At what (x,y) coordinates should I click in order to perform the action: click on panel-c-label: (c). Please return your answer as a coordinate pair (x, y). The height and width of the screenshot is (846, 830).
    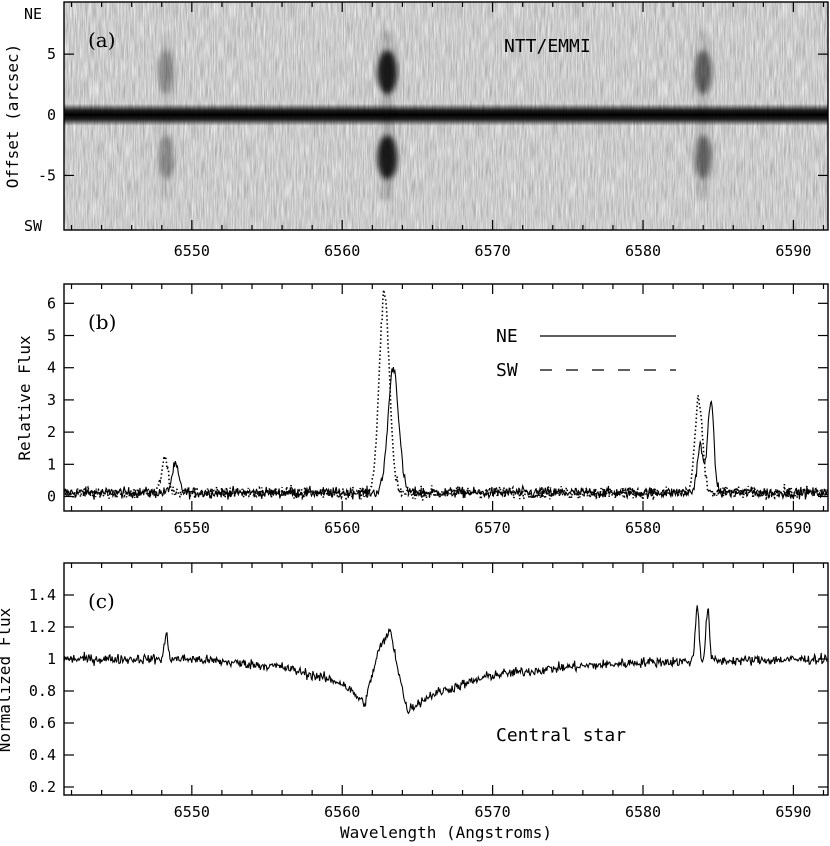
    Looking at the image, I should click on (101, 601).